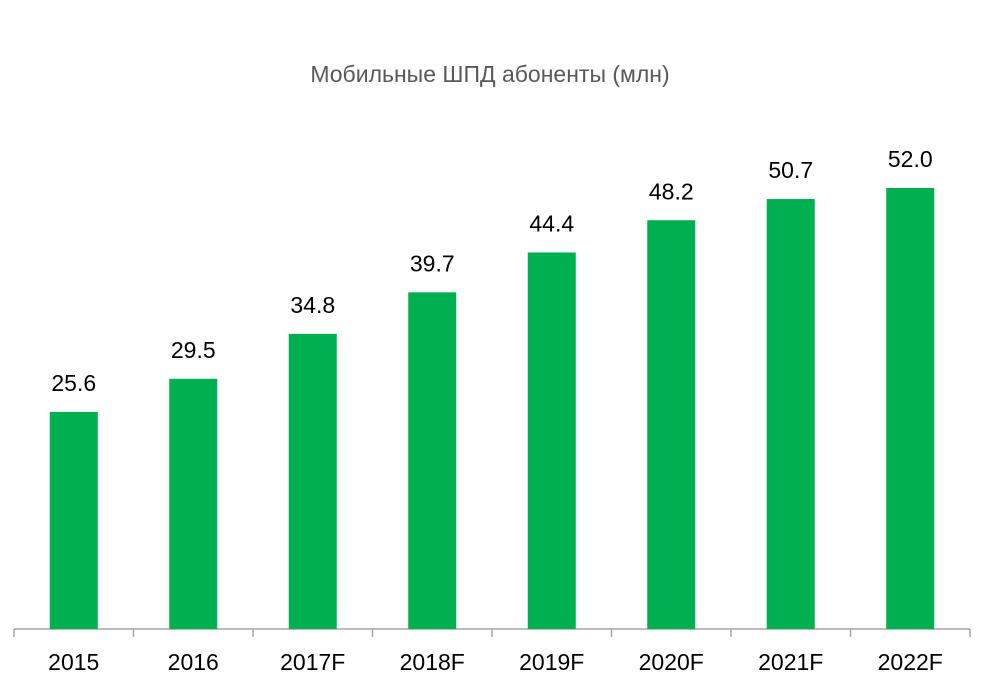 This screenshot has width=995, height=692. What do you see at coordinates (73, 662) in the screenshot?
I see `x-tick-label: 2015` at bounding box center [73, 662].